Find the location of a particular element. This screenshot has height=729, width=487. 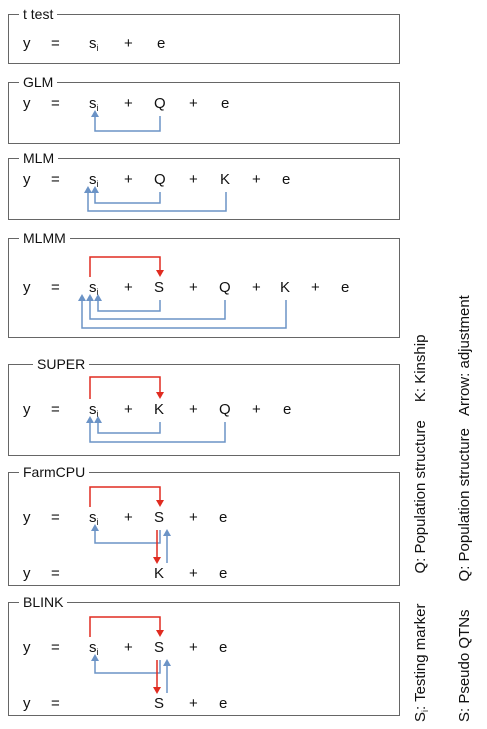

panel-t-test: t test y = si + e is located at coordinates (204, 35).